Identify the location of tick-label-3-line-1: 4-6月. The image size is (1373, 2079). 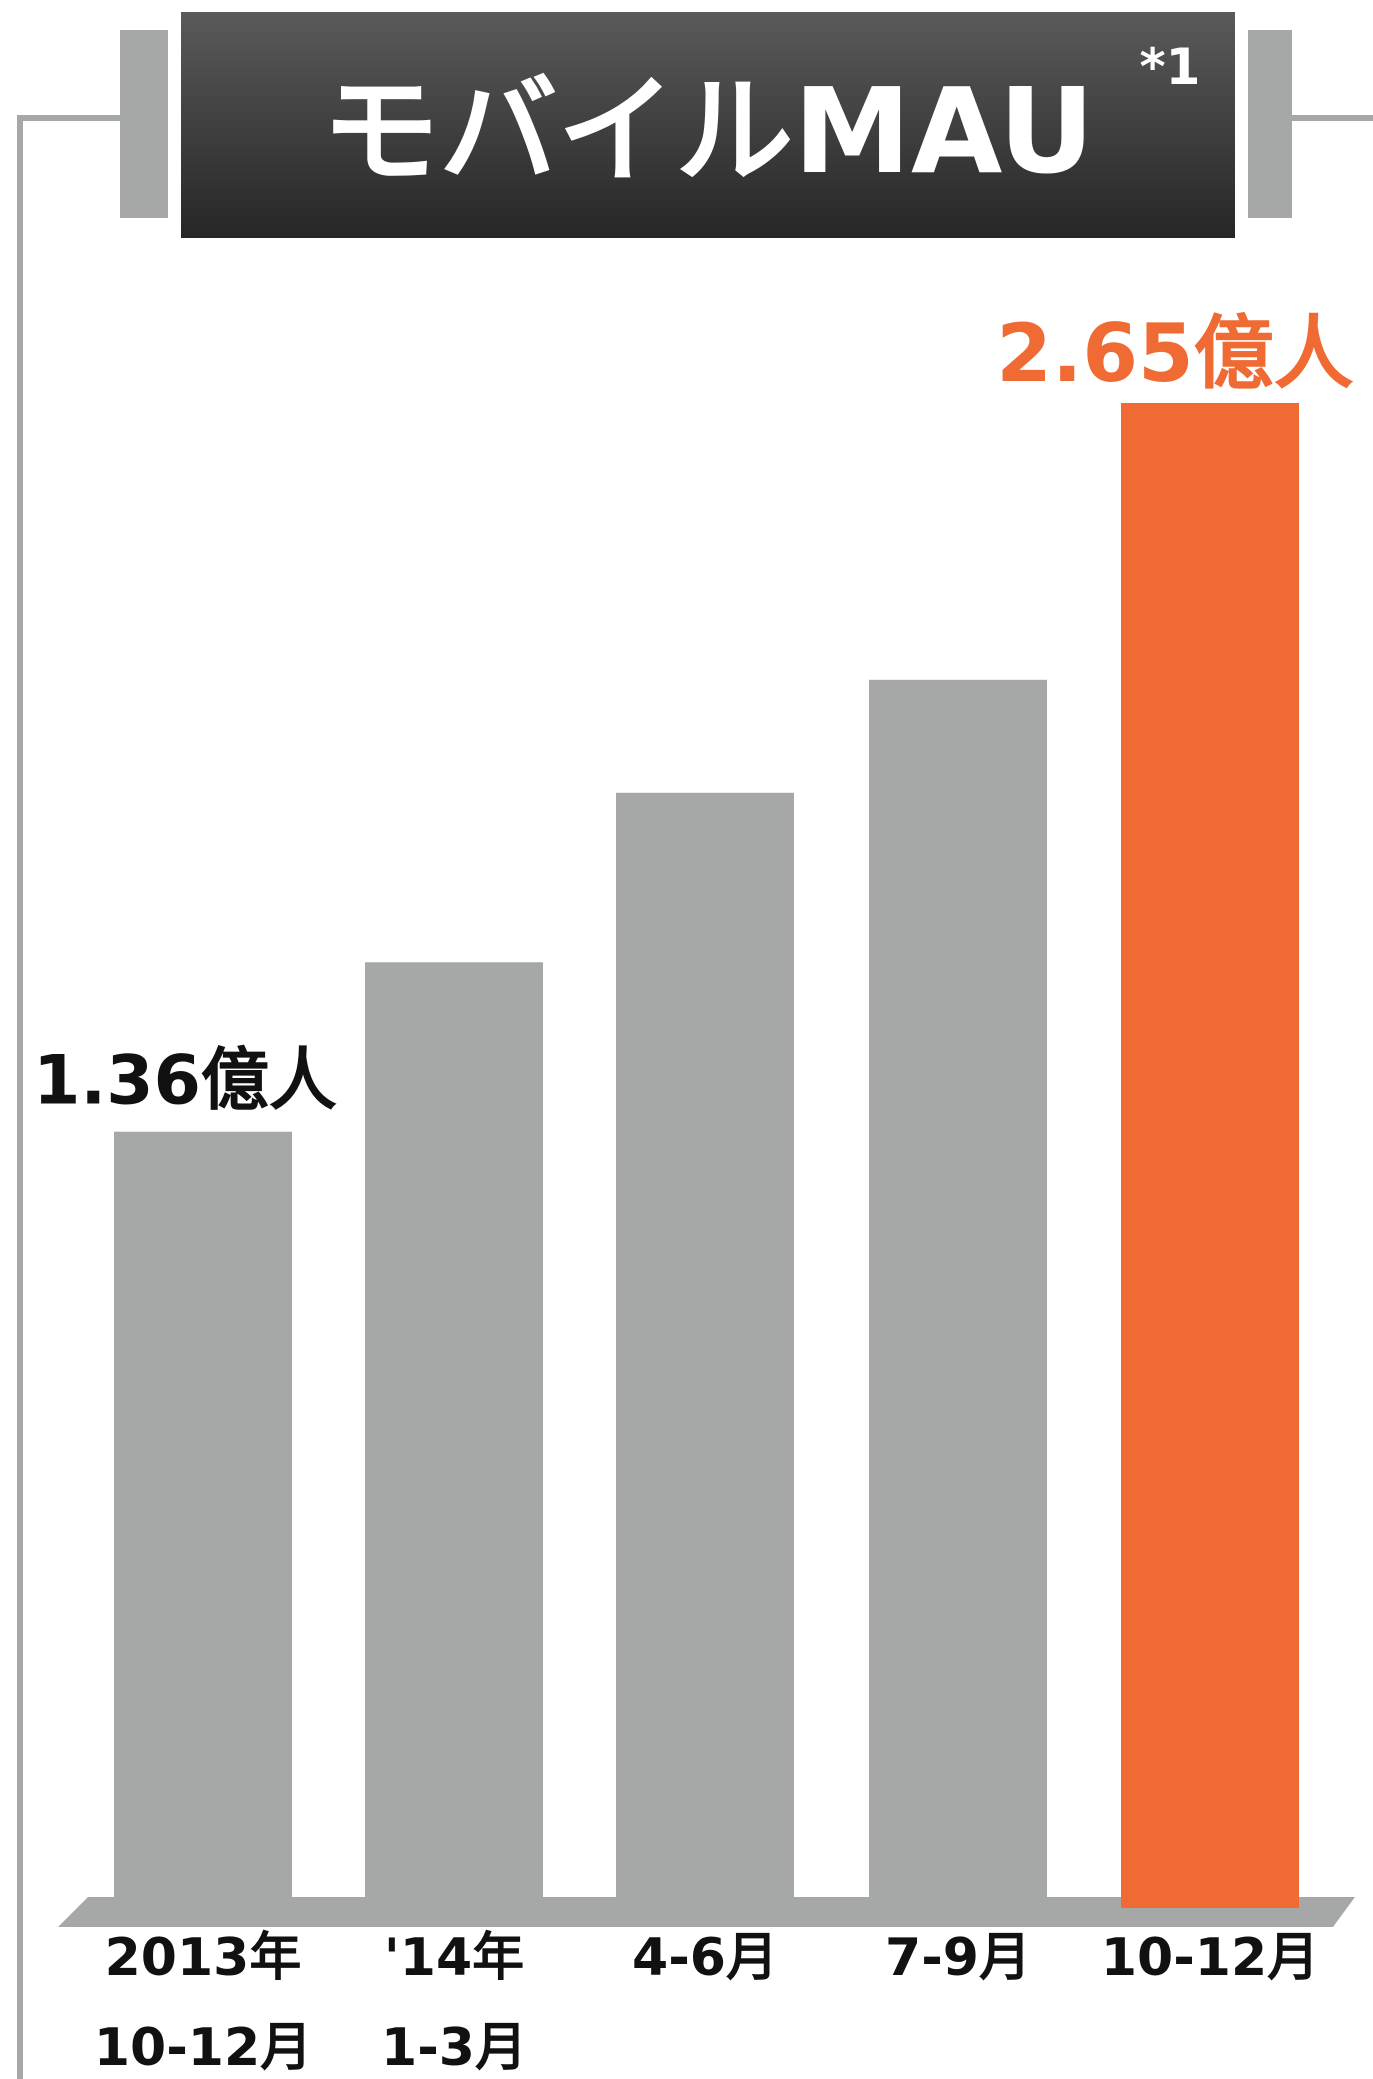
(705, 1958).